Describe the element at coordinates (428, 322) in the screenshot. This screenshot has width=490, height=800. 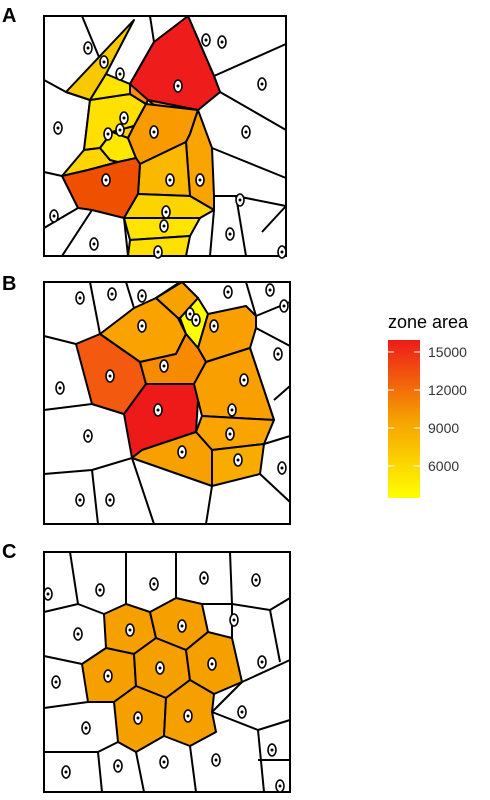
I see `legend-title: zone area` at that location.